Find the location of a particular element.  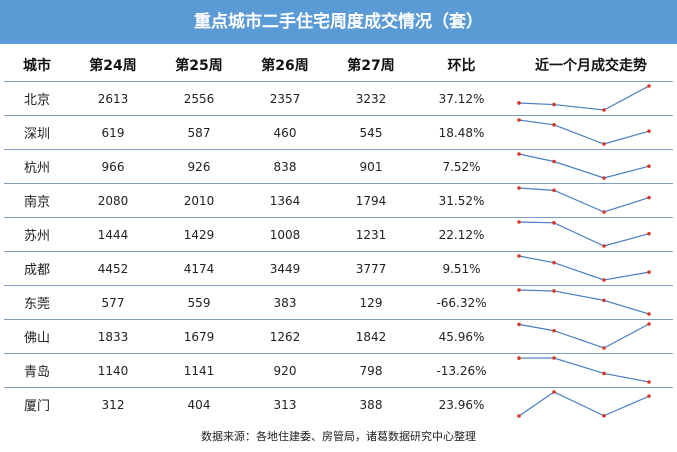

week-24-cell: 2080 is located at coordinates (113, 200).